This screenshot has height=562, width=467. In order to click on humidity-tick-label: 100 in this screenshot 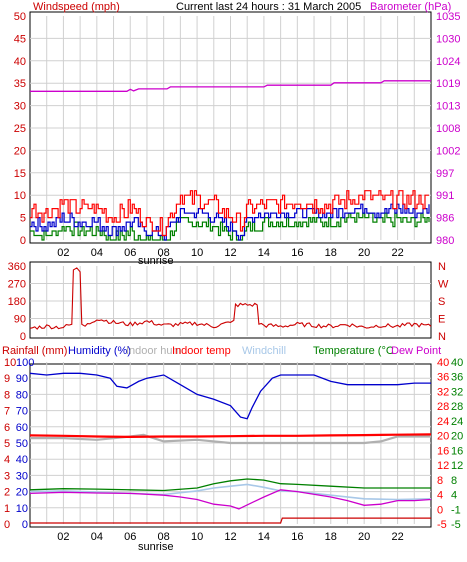, I will do `click(25, 363)`.